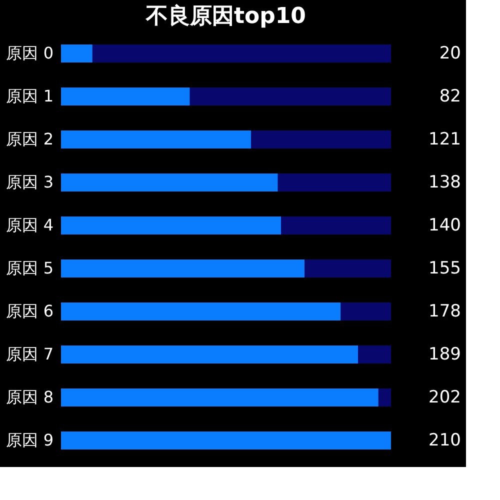 The height and width of the screenshot is (500, 500). I want to click on data-label: 155, so click(444, 268).